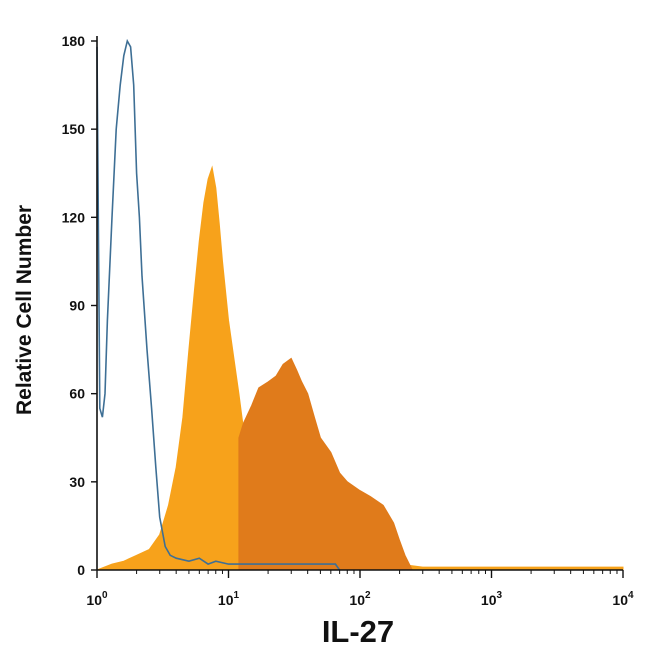  What do you see at coordinates (358, 631) in the screenshot?
I see `x-axis-title: IL-27` at bounding box center [358, 631].